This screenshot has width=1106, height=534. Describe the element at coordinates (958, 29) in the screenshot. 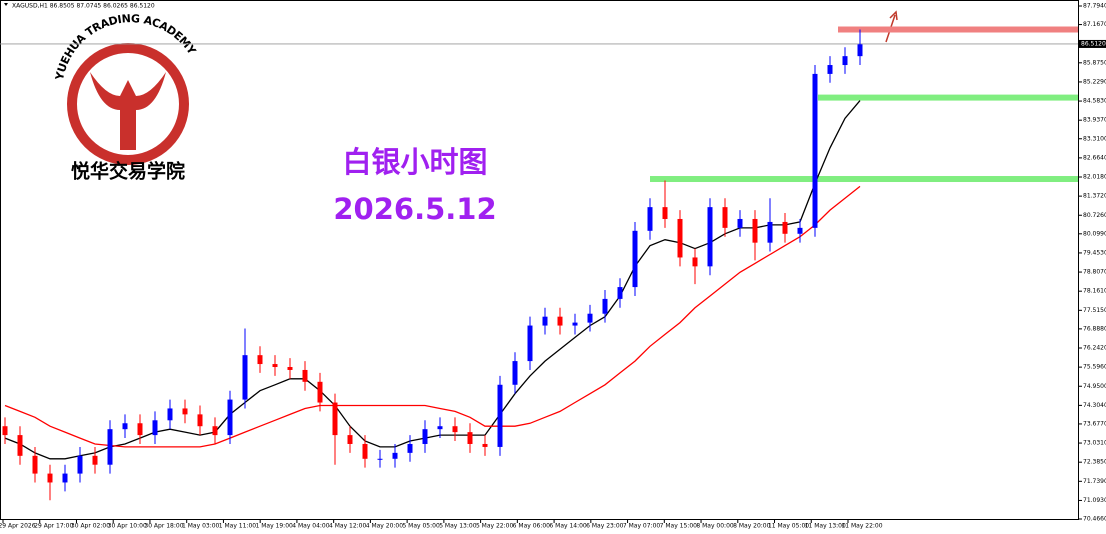

I see `level-zone` at that location.